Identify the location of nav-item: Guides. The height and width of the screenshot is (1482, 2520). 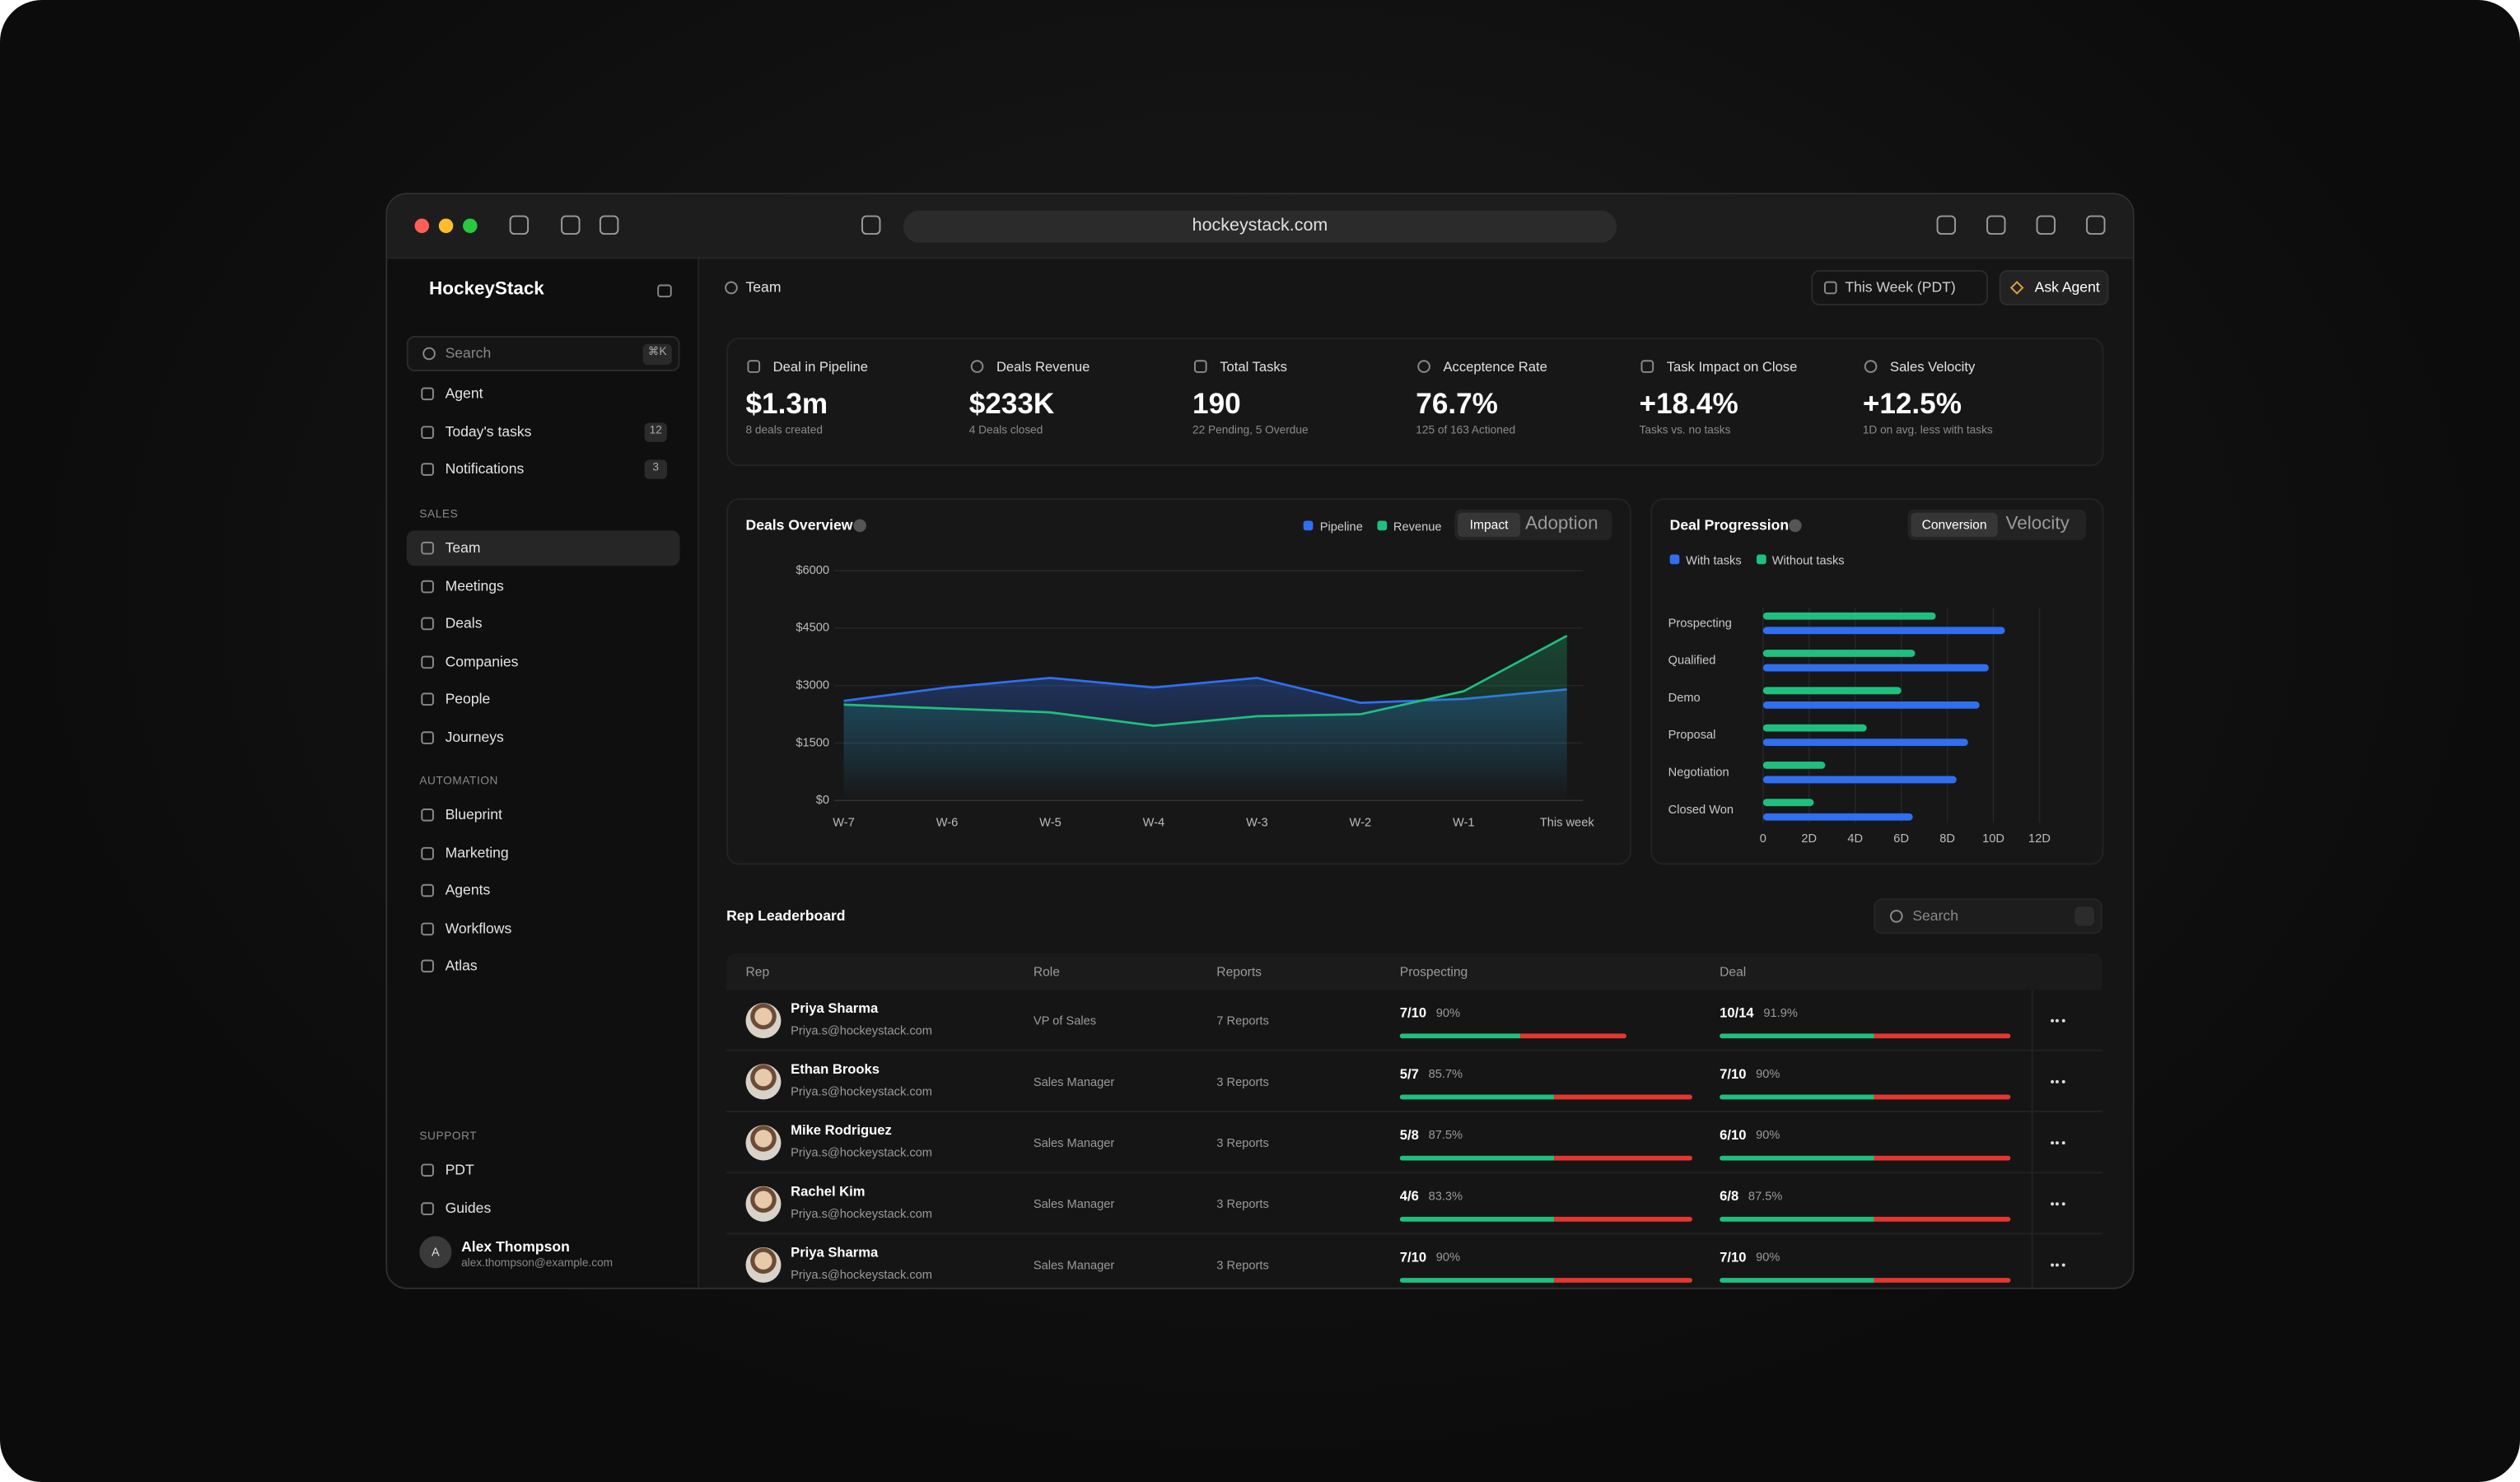
(468, 1207).